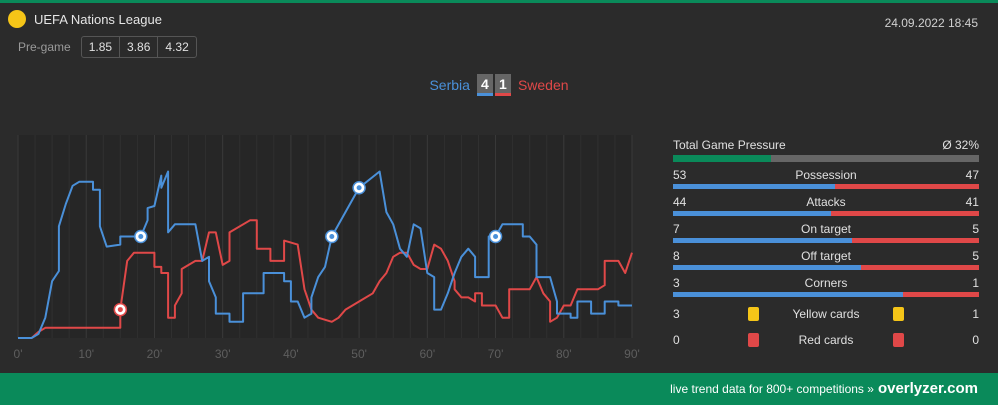  Describe the element at coordinates (729, 145) in the screenshot. I see `pressure-label: Total Game Pressure` at that location.